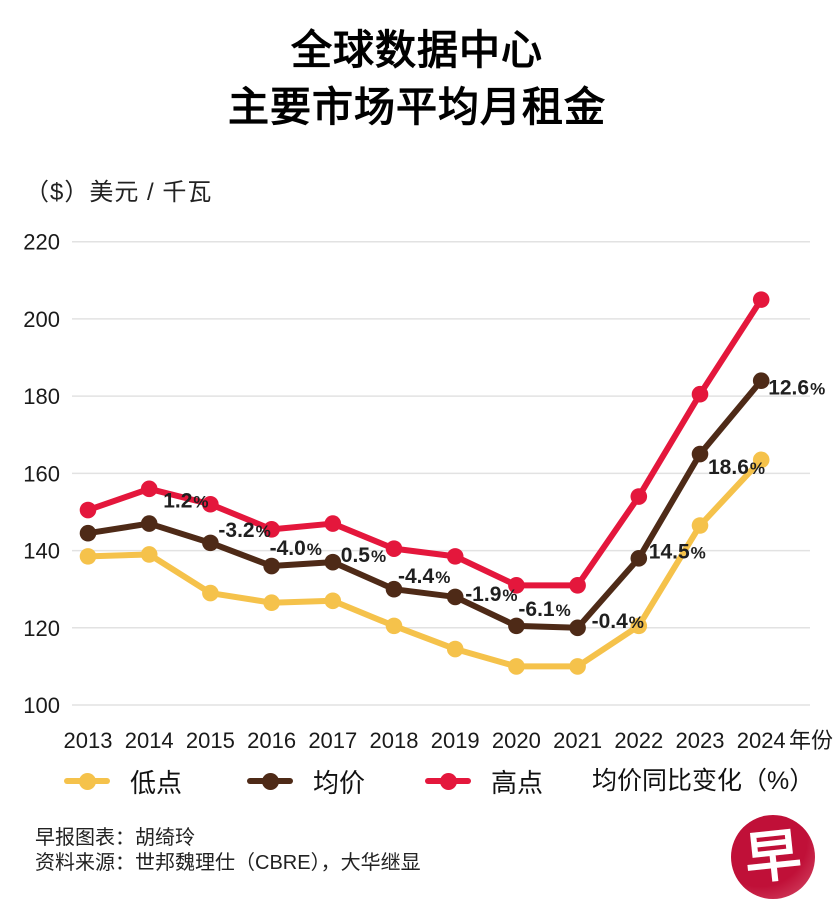 The width and height of the screenshot is (834, 912). What do you see at coordinates (455, 556) in the screenshot?
I see `data-point-2-2019` at bounding box center [455, 556].